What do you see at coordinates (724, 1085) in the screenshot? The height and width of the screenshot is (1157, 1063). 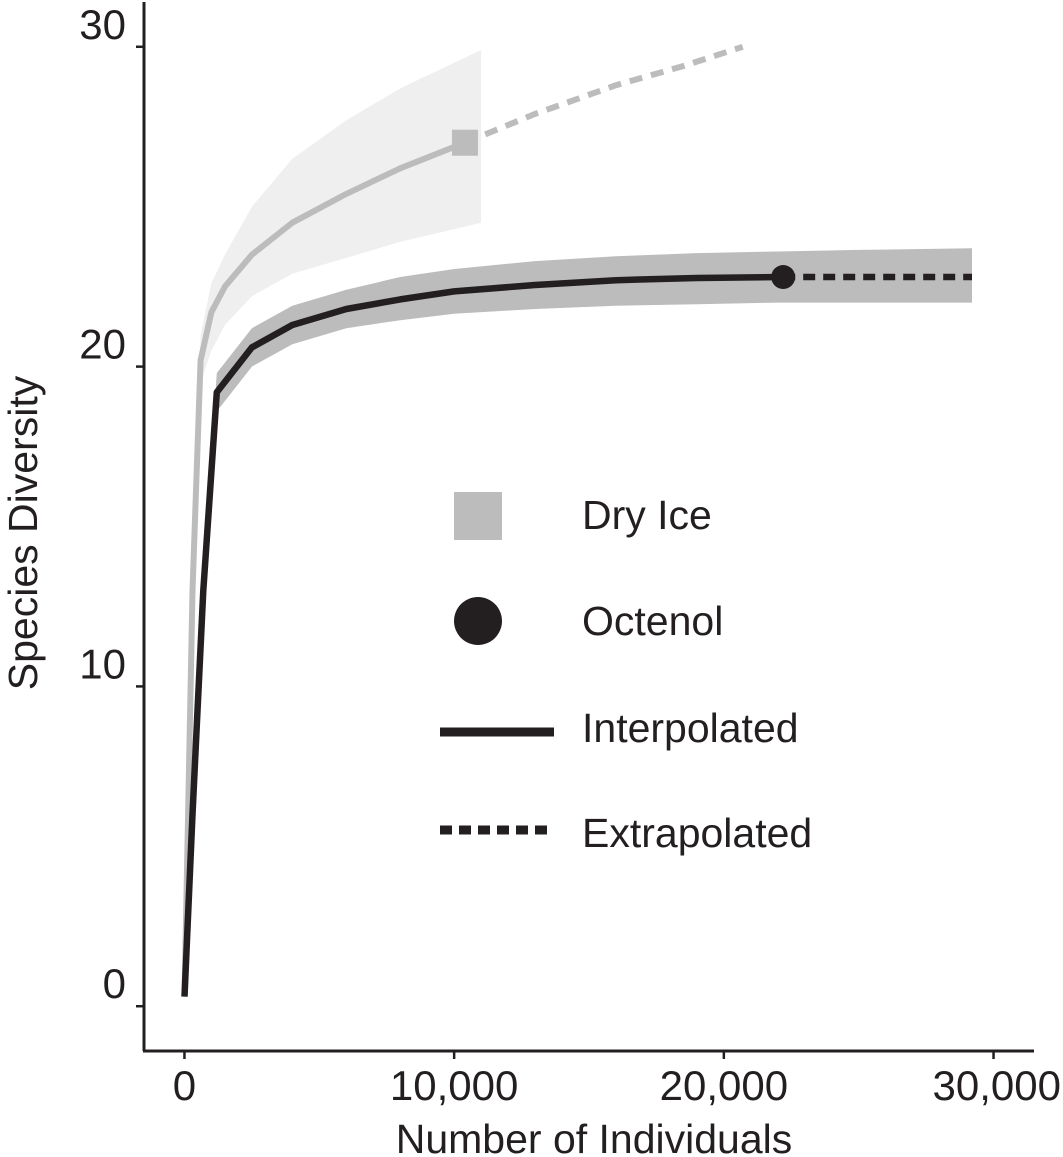 I see `x-tick-label-20-000: 20,000` at bounding box center [724, 1085].